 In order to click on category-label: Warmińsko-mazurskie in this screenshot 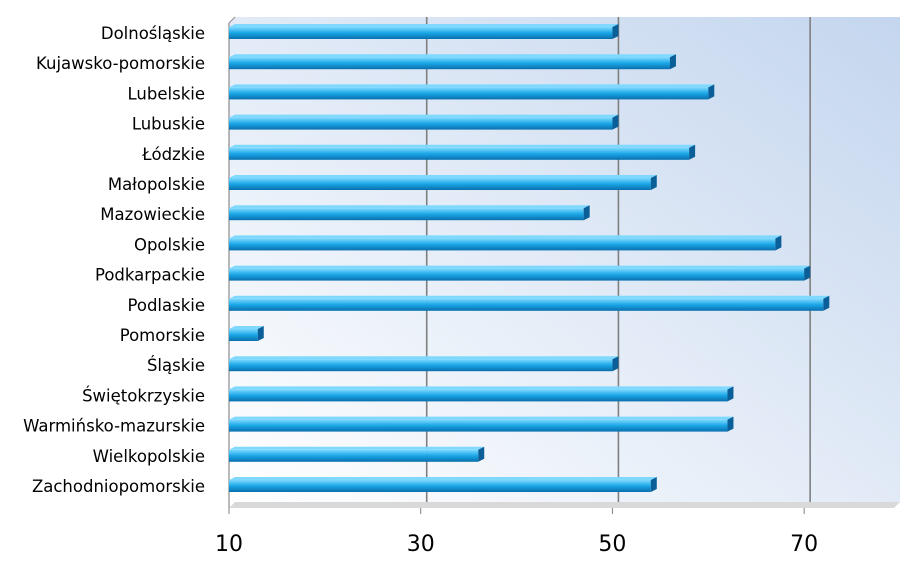, I will do `click(114, 426)`.